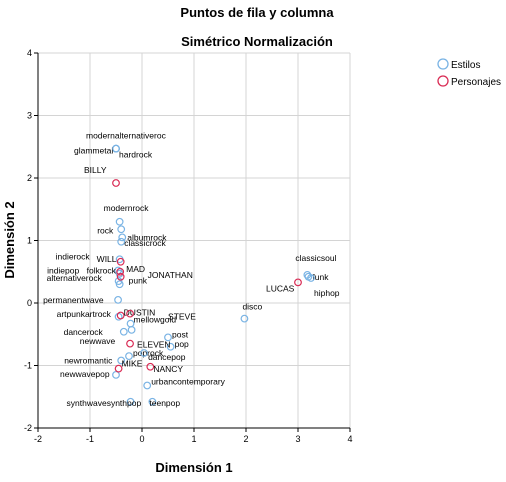  I want to click on point-label: dancerock, so click(84, 332).